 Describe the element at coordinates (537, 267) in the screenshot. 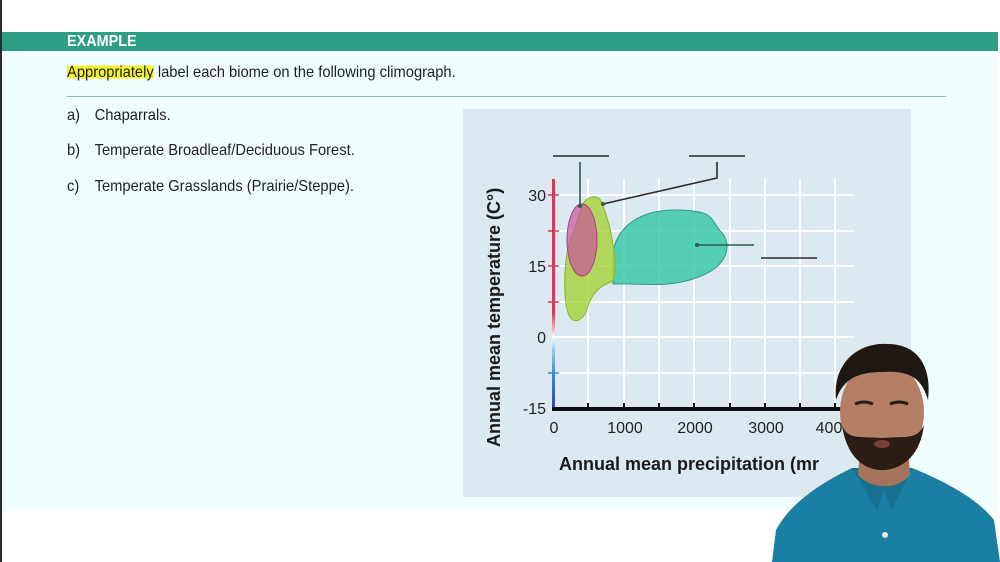

I see `y-tick-15: 15` at that location.